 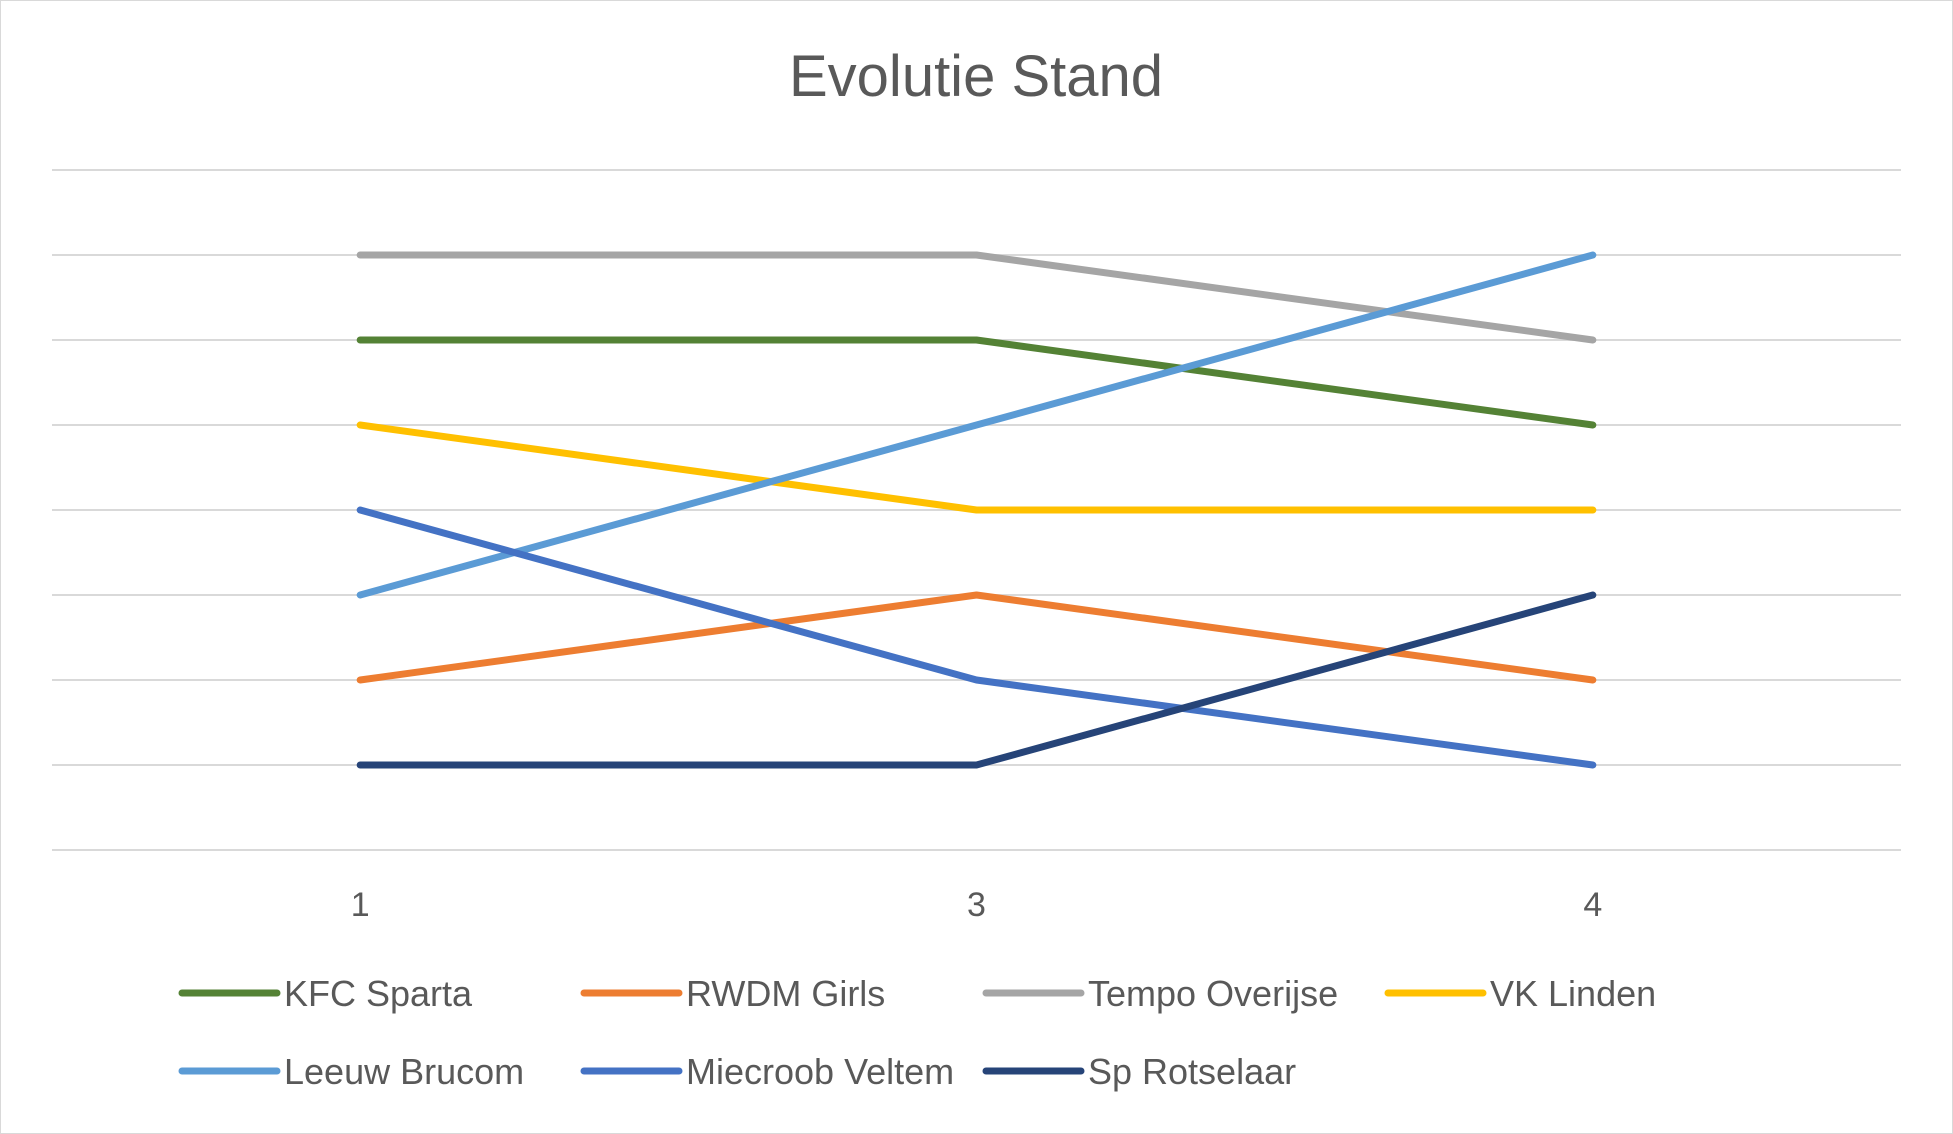 What do you see at coordinates (1573, 993) in the screenshot?
I see `legend-label: VK Linden` at bounding box center [1573, 993].